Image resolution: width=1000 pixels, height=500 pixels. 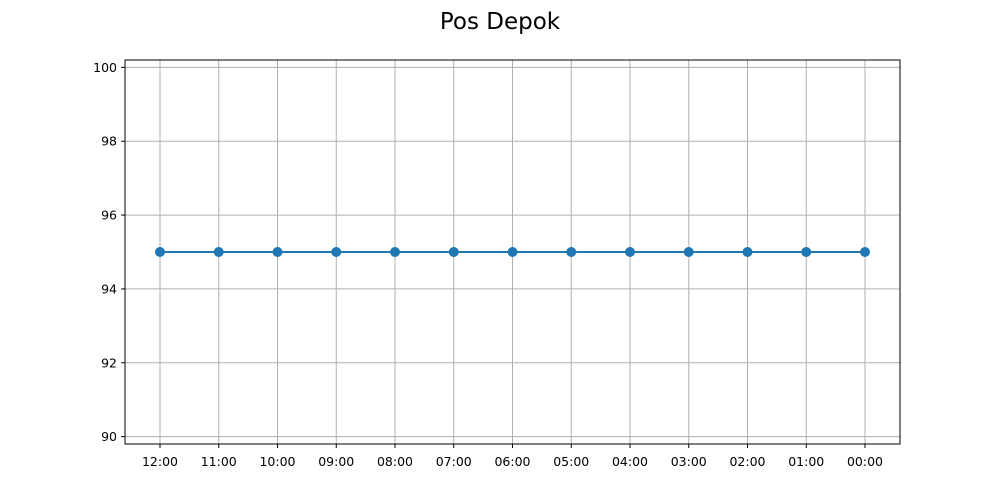 I want to click on y-axis: 90 92 94 96 98 100, so click(x=109, y=252).